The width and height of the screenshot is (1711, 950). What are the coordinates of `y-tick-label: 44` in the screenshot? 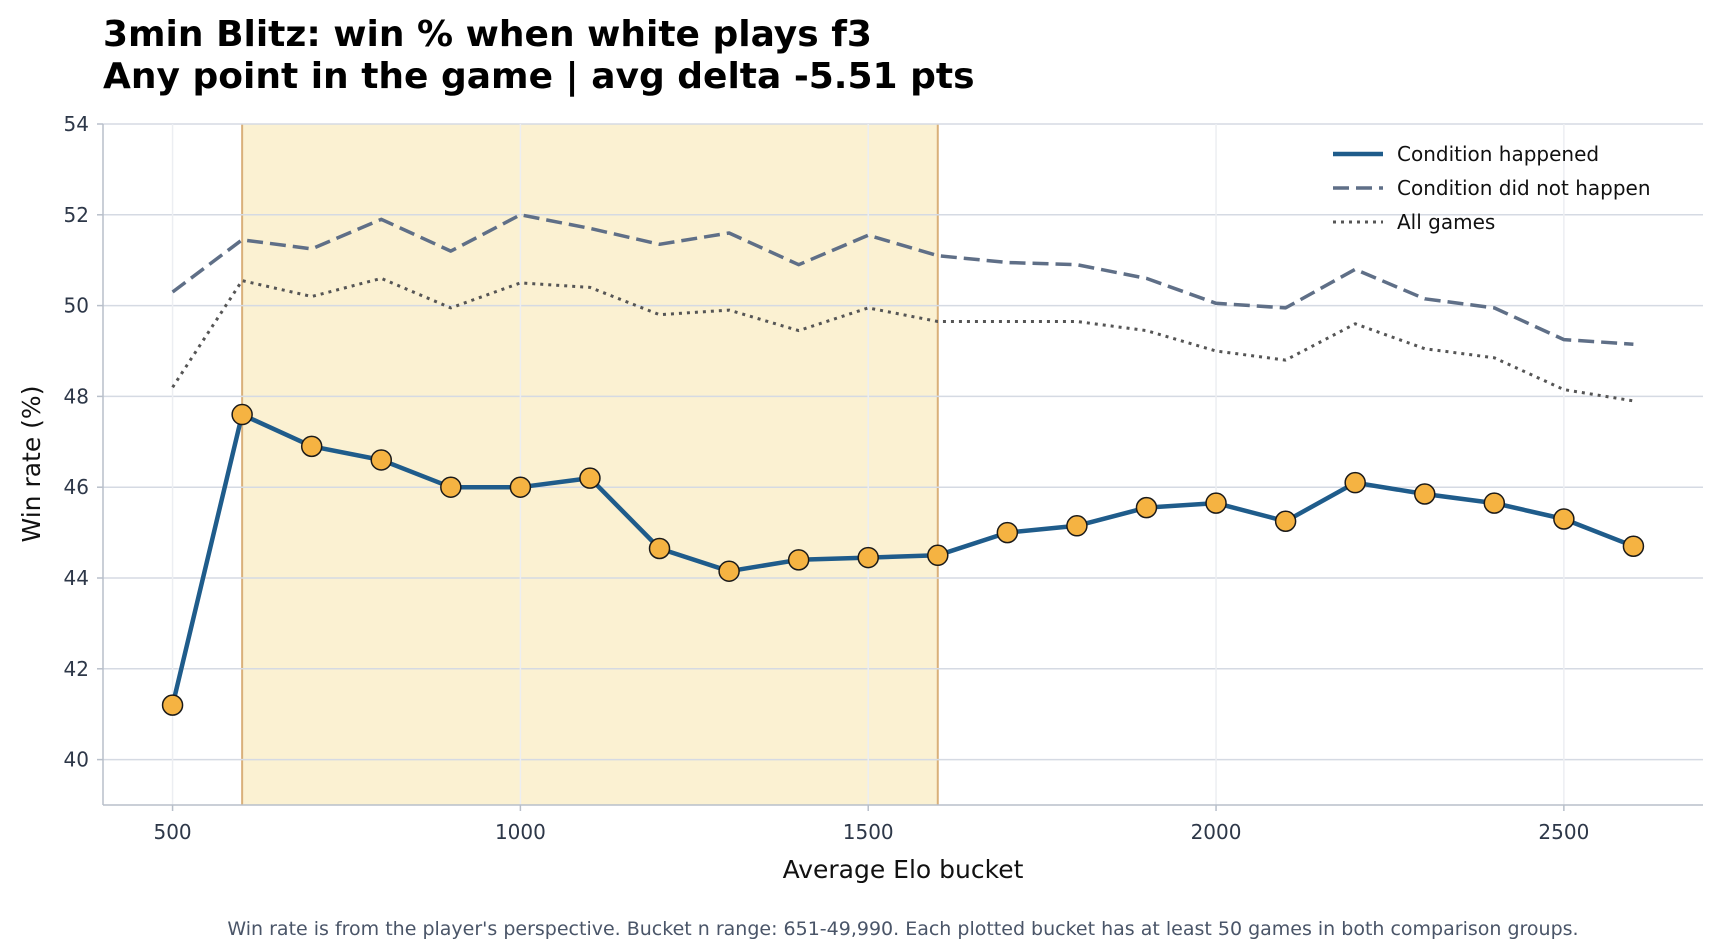 It's located at (76, 578).